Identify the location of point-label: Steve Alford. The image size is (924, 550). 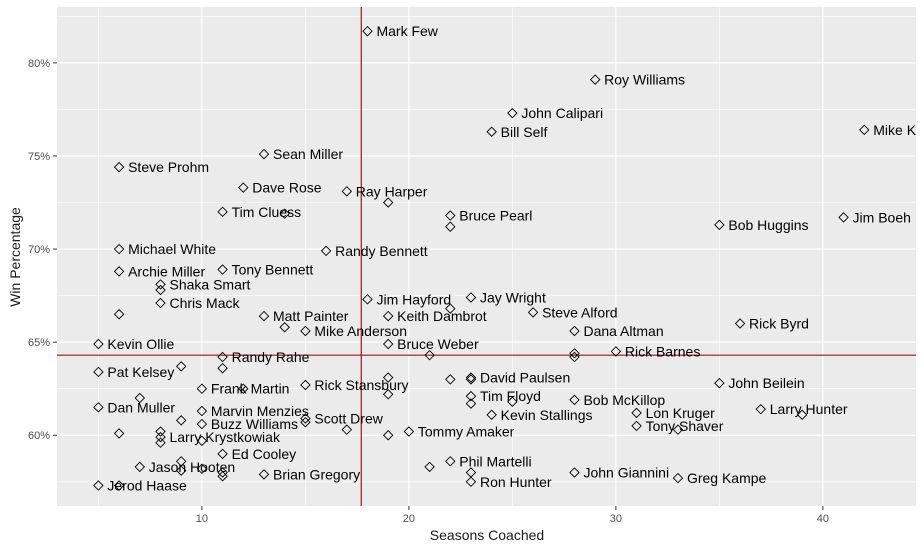
(580, 312).